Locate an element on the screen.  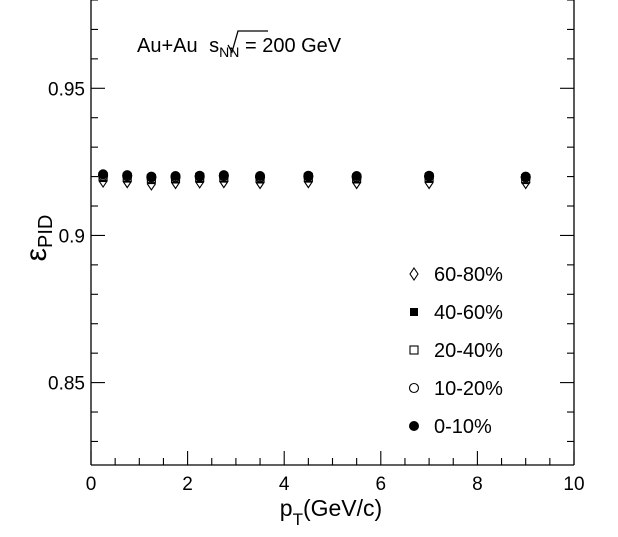
series-20-40pct is located at coordinates (314, 178).